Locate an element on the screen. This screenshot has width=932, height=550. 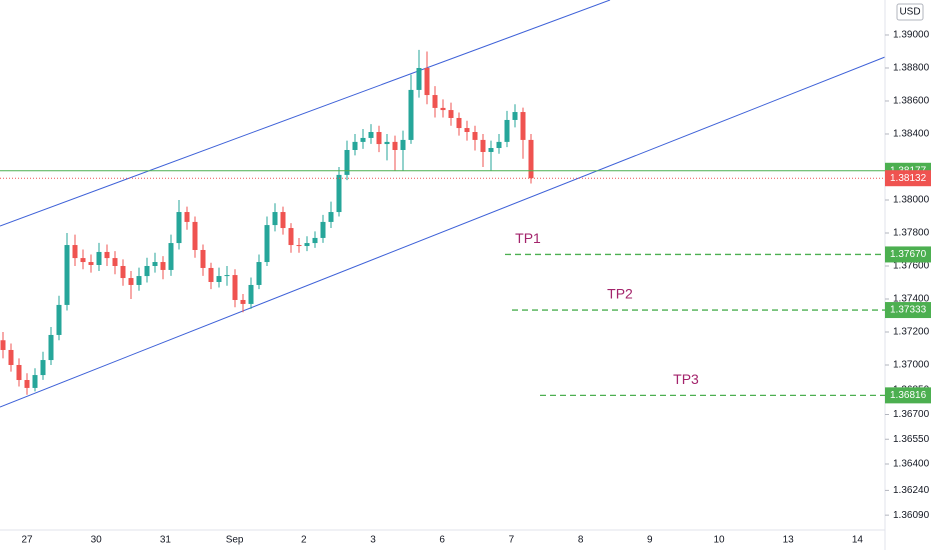
currency-box is located at coordinates (910, 12).